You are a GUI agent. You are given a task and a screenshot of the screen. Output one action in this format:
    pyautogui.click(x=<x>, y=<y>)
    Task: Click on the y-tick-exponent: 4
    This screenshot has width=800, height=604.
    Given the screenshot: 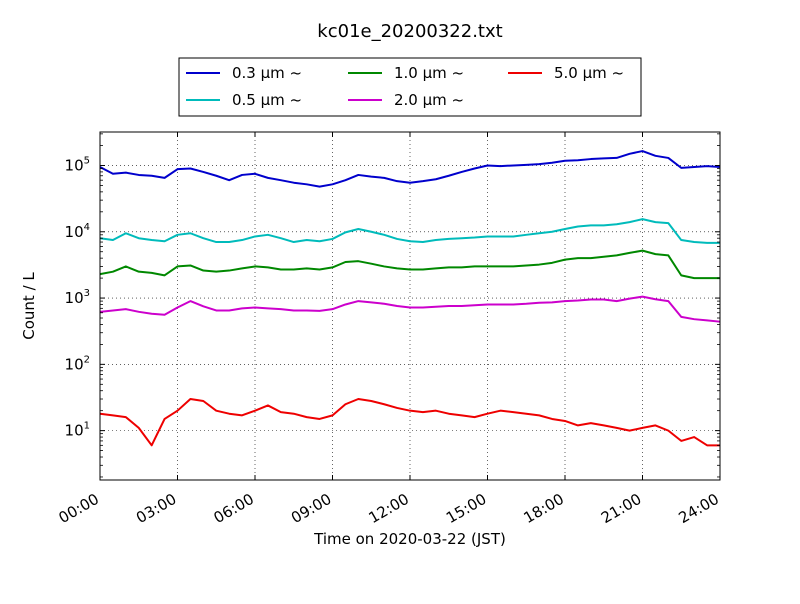 What is the action you would take?
    pyautogui.click(x=87, y=227)
    